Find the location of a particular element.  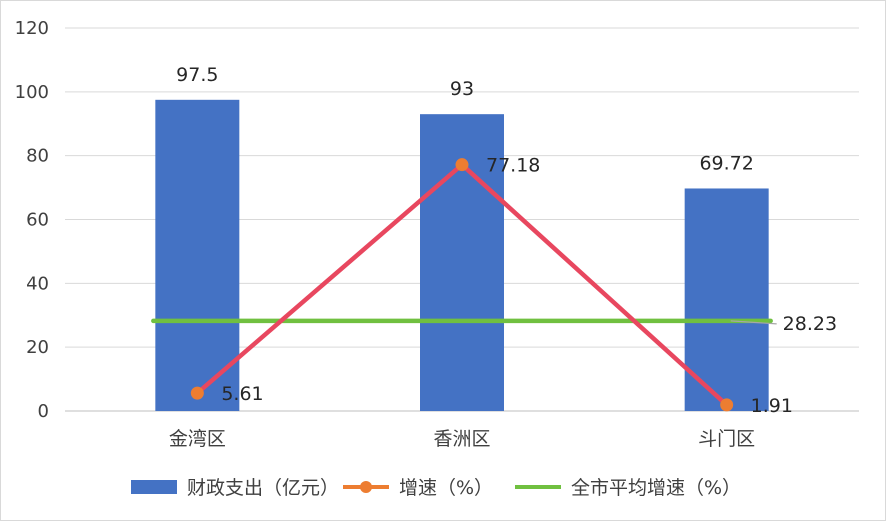

legend-label: 增速（%） is located at coordinates (446, 488).